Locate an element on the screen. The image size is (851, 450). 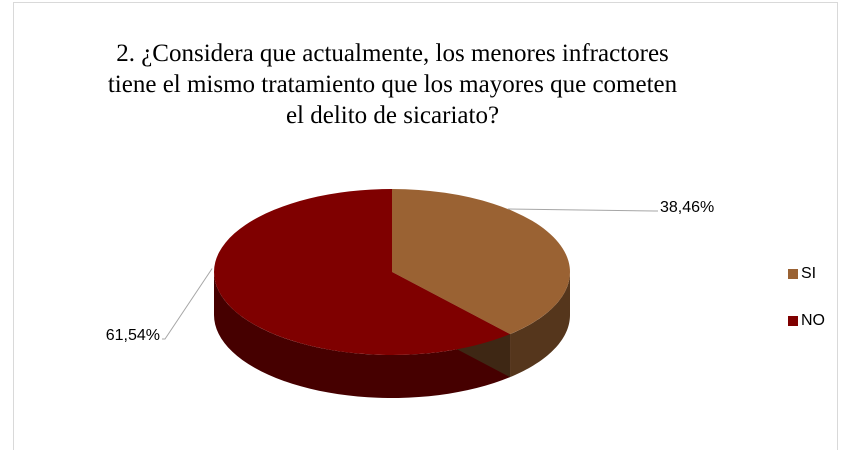
data-label: 38,46% is located at coordinates (687, 207).